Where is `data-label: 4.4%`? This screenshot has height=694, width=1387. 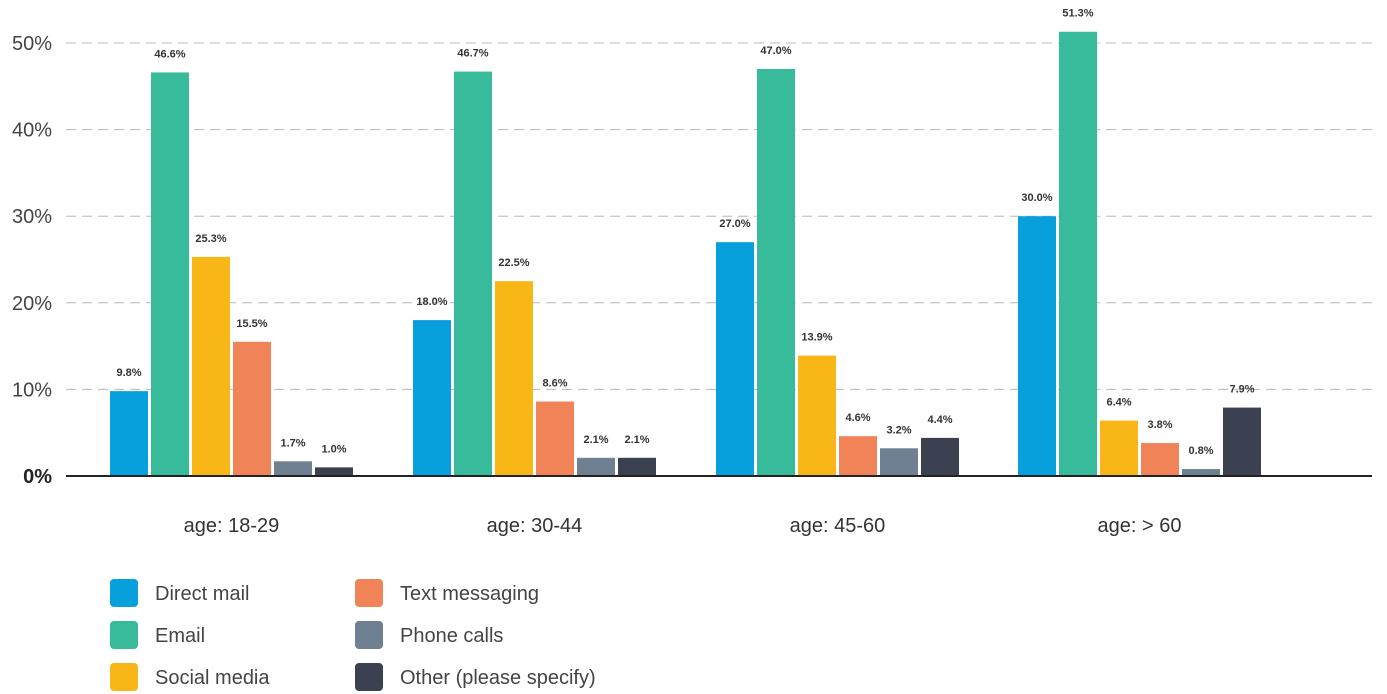
data-label: 4.4% is located at coordinates (939, 420).